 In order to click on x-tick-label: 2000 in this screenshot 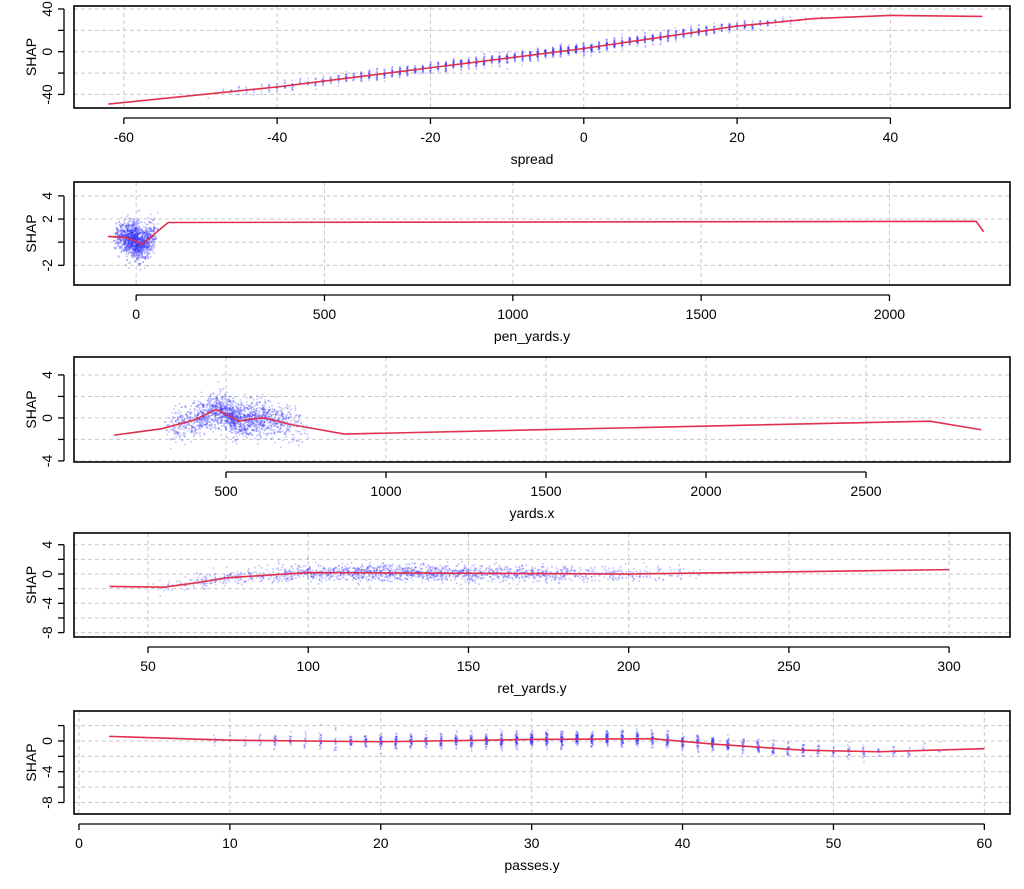, I will do `click(889, 314)`.